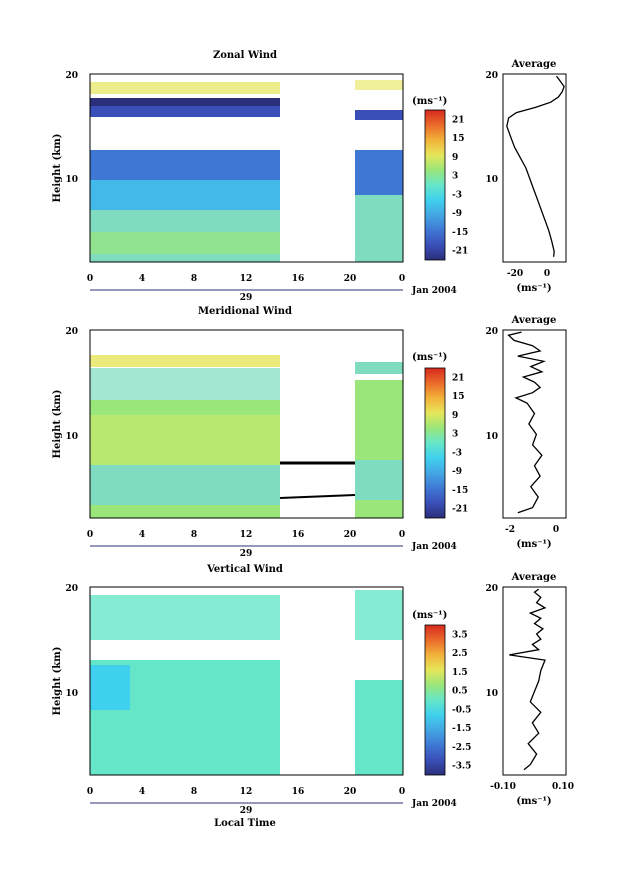 The width and height of the screenshot is (625, 873). I want to click on date-bar: 29 Jan 2004, so click(273, 550).